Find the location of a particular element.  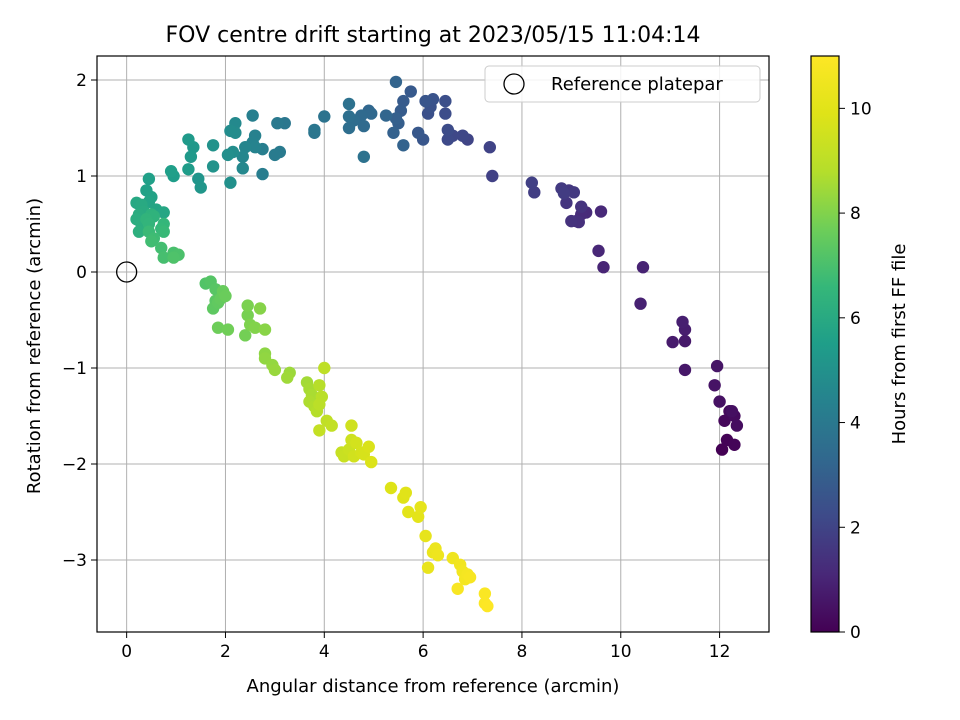

x-tick-label: 6 is located at coordinates (423, 652).